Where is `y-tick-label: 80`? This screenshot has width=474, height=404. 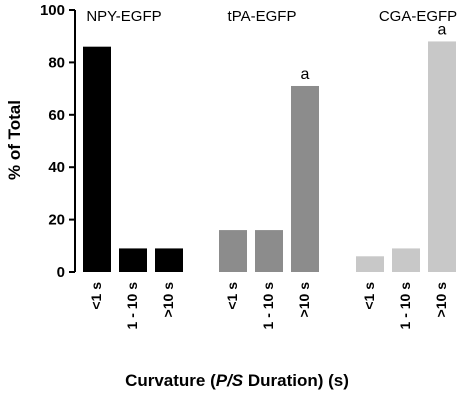 y-tick-label: 80 is located at coordinates (56, 62).